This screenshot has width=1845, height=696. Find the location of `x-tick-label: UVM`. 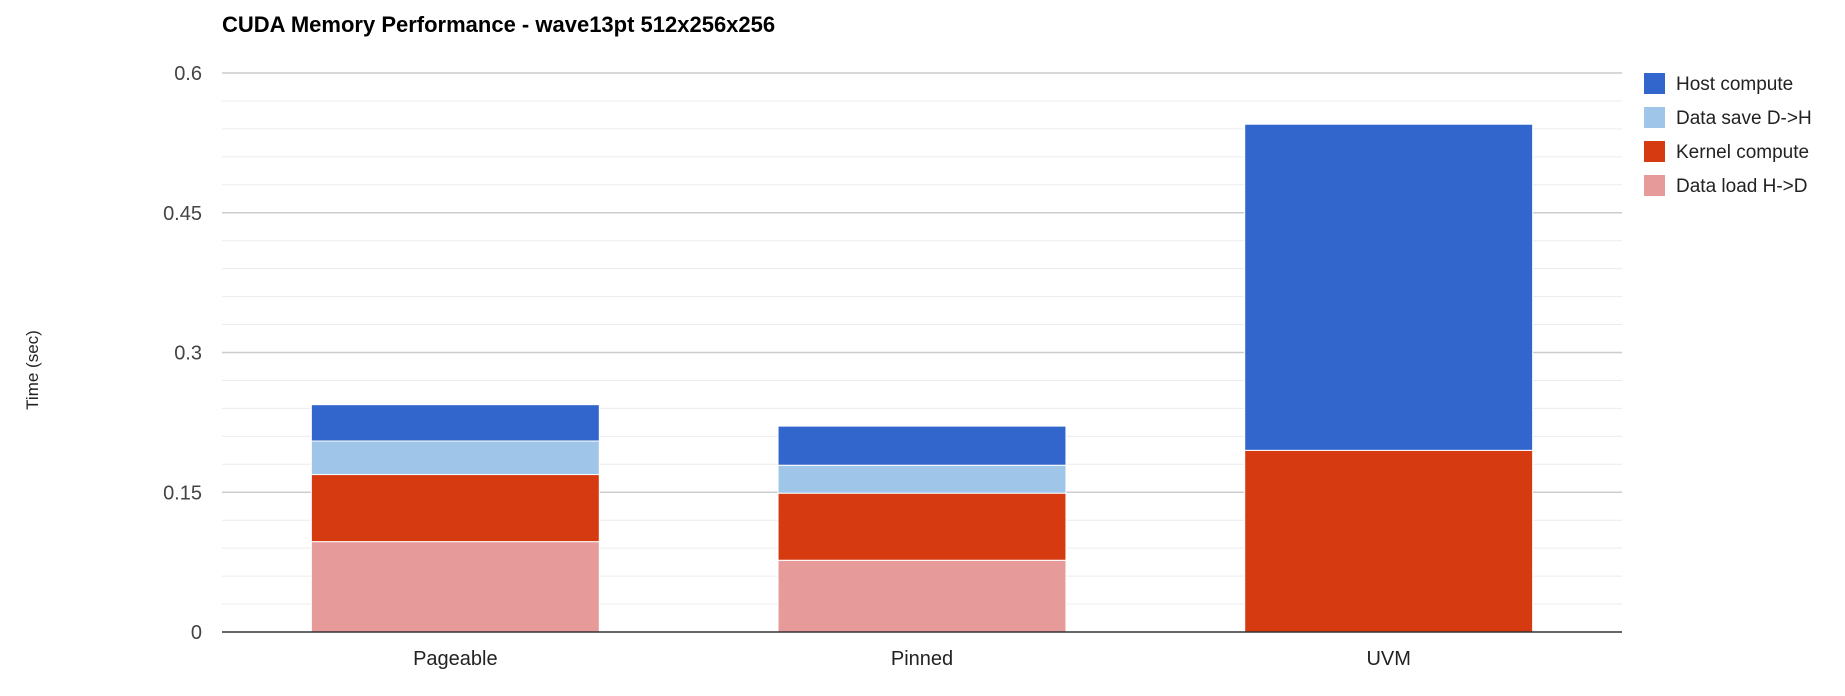

x-tick-label: UVM is located at coordinates (1388, 659).